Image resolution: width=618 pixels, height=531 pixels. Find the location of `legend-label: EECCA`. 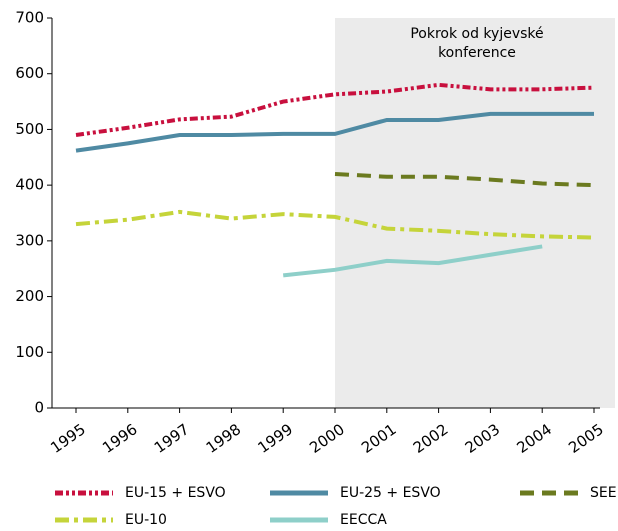

legend-label: EECCA is located at coordinates (363, 520).